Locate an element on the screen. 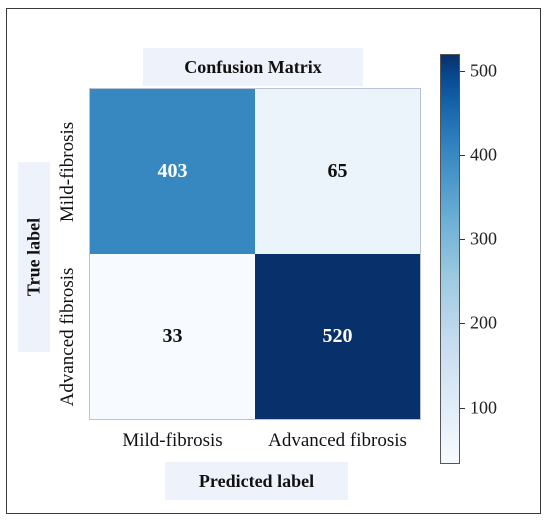 The width and height of the screenshot is (550, 526). chart-title: Confusion Matrix is located at coordinates (253, 67).